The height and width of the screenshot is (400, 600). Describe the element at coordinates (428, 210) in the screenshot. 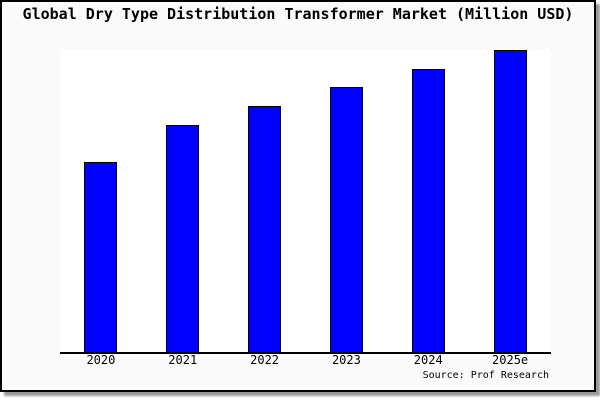

I see `bar-2024` at that location.